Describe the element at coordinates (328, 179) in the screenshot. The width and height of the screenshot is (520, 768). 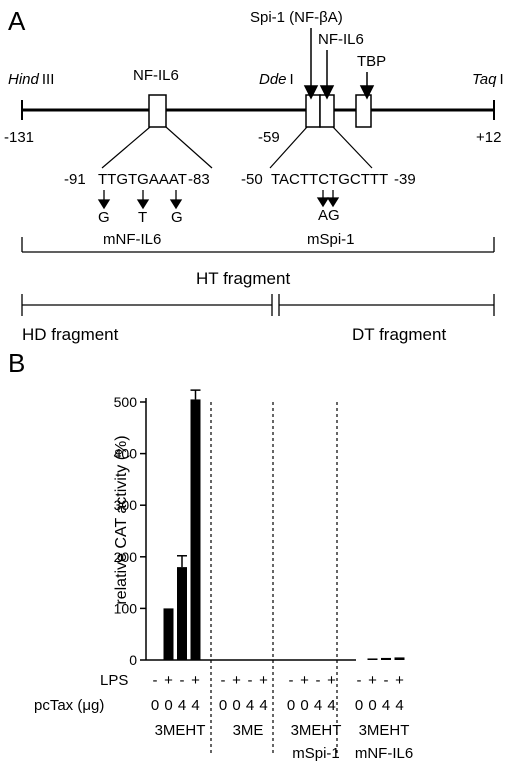
I see `right-sequence: -50 TACTTCTGCTTT -39` at that location.